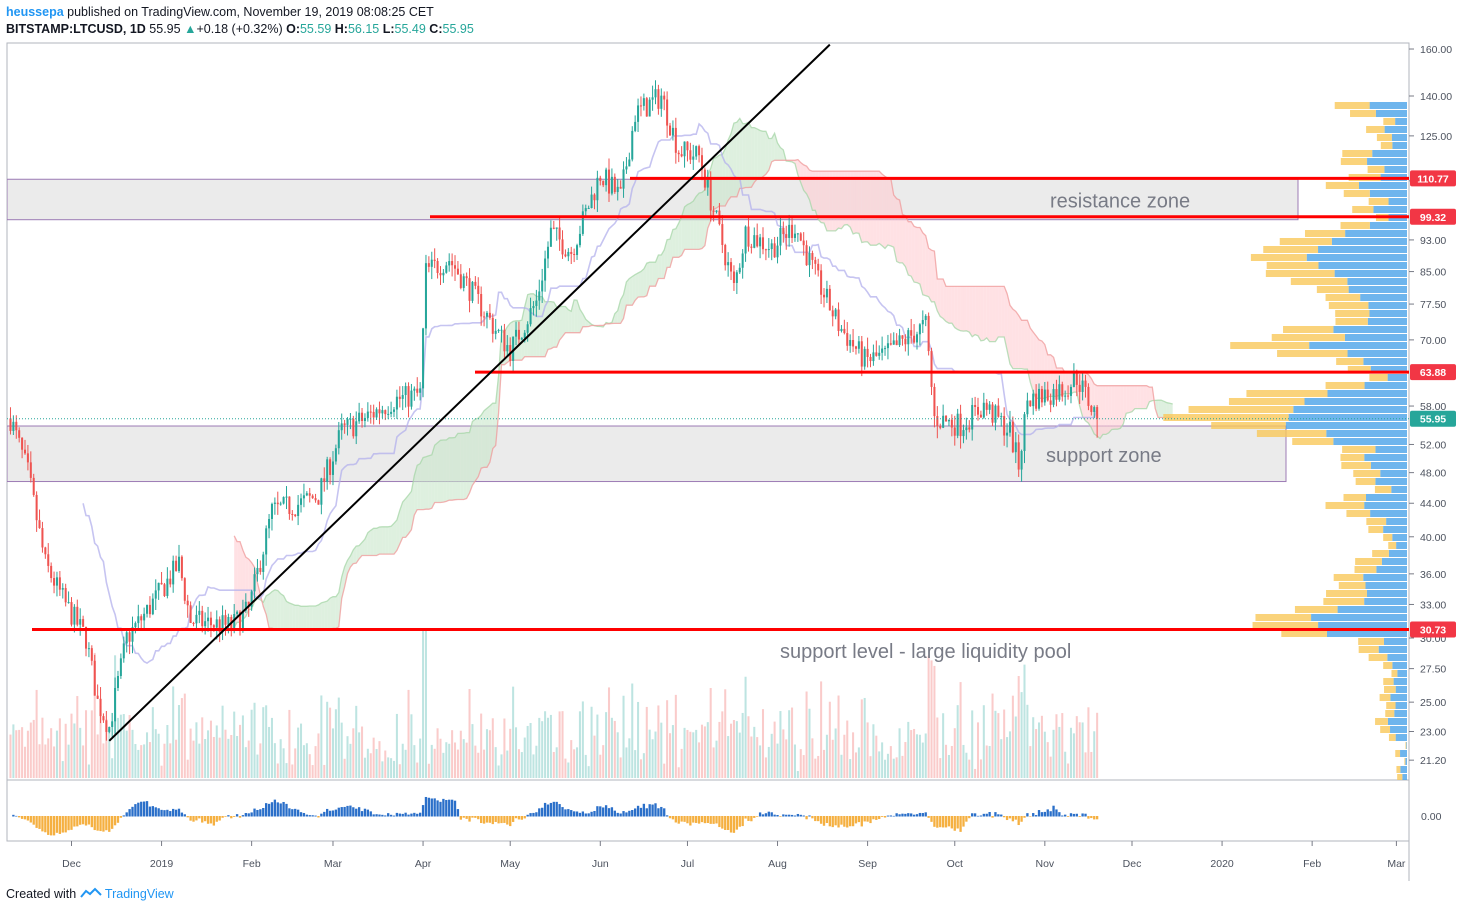  What do you see at coordinates (139, 894) in the screenshot?
I see `tradingview-brand: TradingView` at bounding box center [139, 894].